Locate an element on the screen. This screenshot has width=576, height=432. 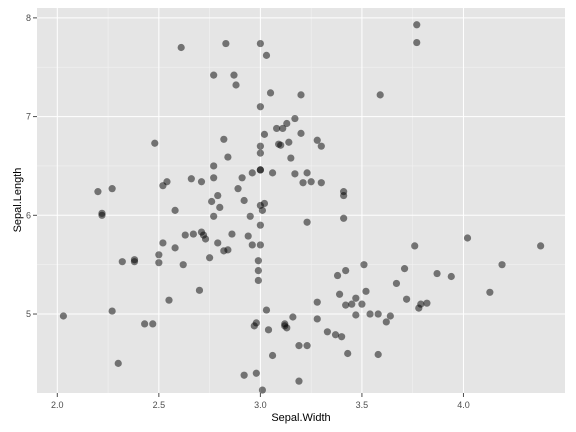
y-tick-label: 5 is located at coordinates (28, 314).